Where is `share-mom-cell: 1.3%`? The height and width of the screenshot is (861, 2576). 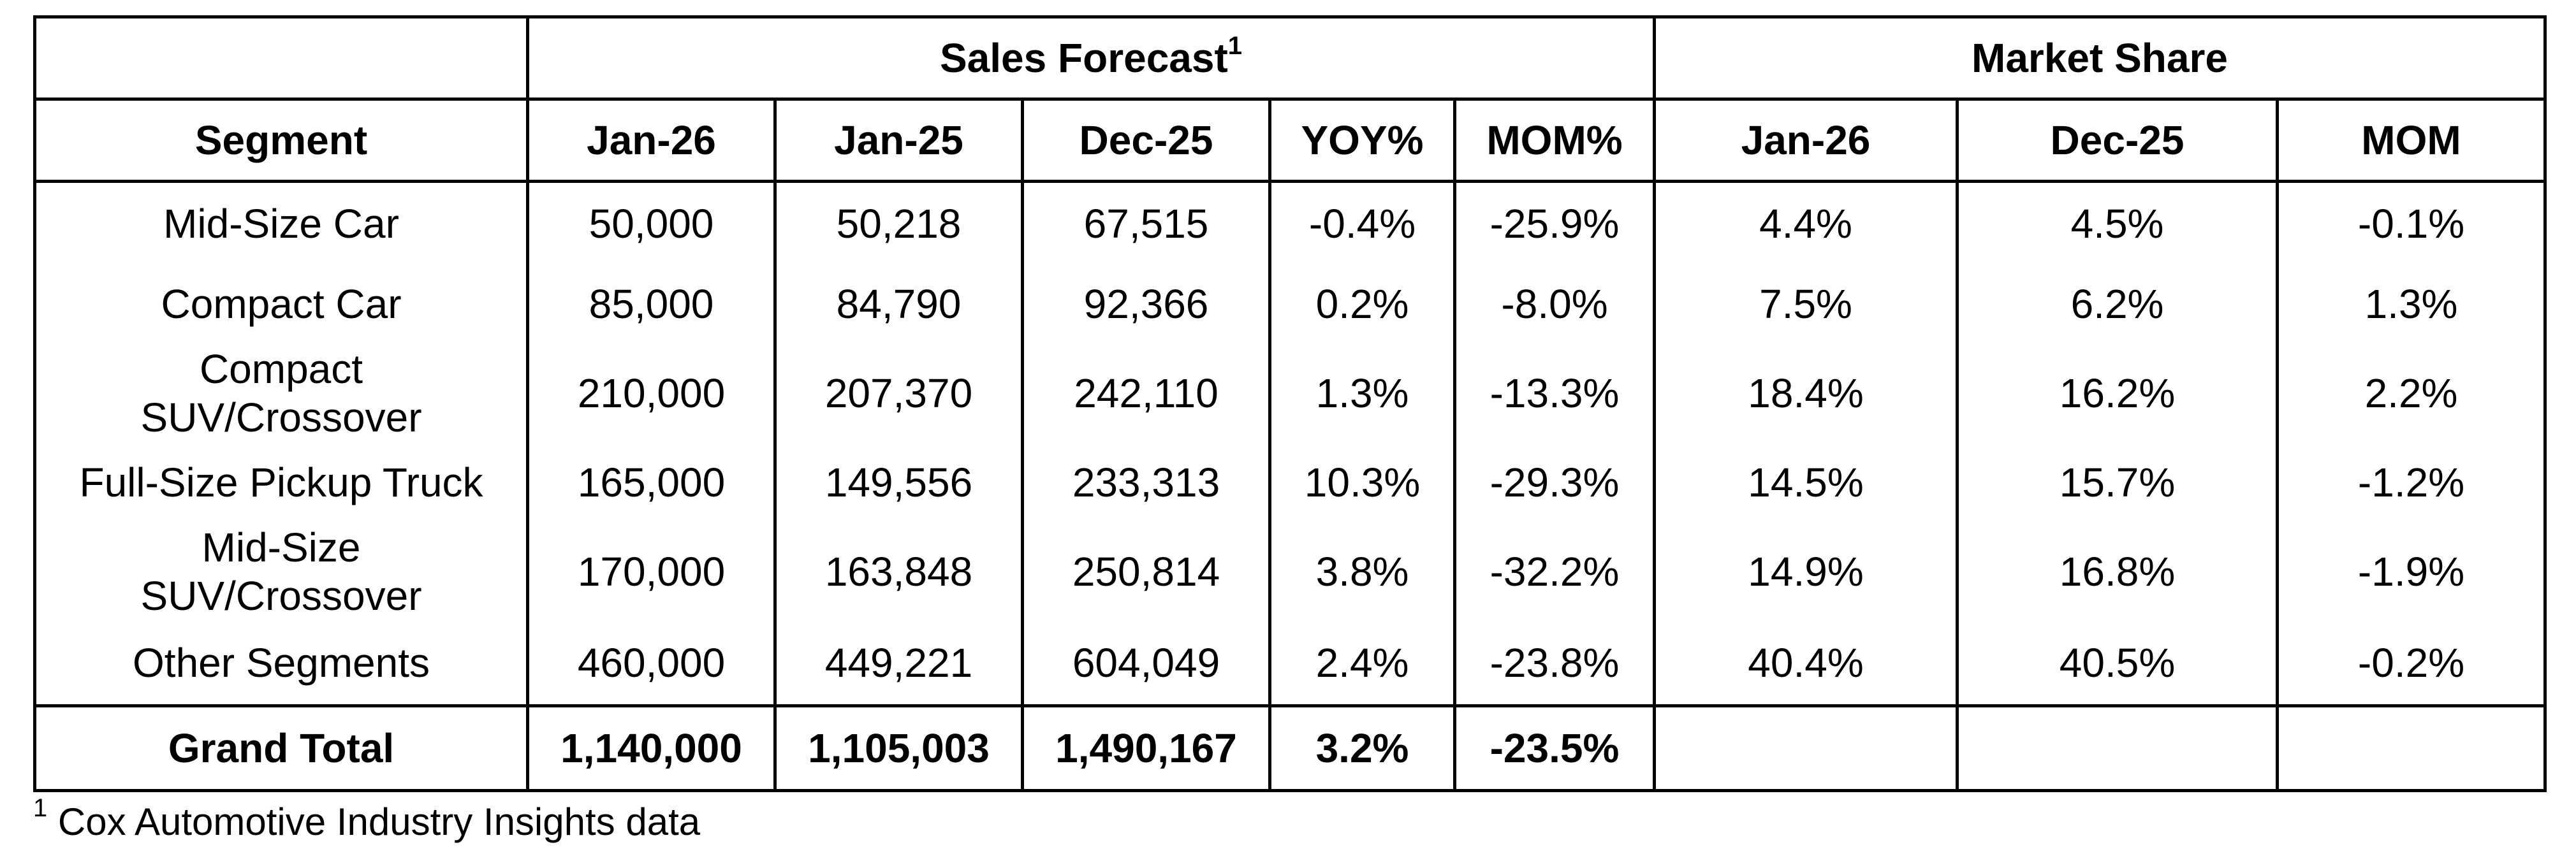
share-mom-cell: 1.3% is located at coordinates (2411, 304).